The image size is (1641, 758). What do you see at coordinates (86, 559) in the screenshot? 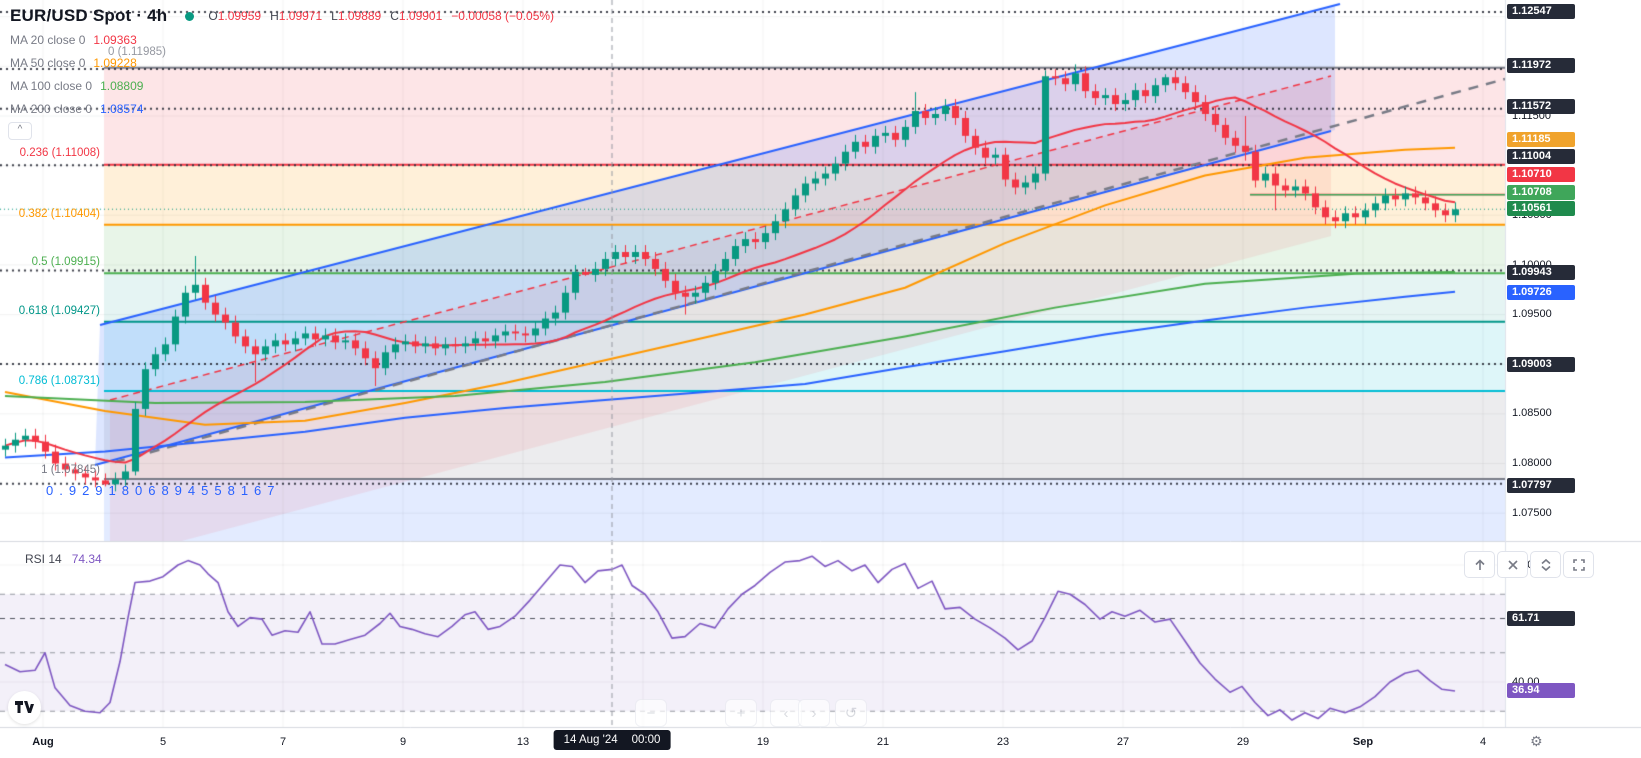
I see `rsi-value: 74.34` at bounding box center [86, 559].